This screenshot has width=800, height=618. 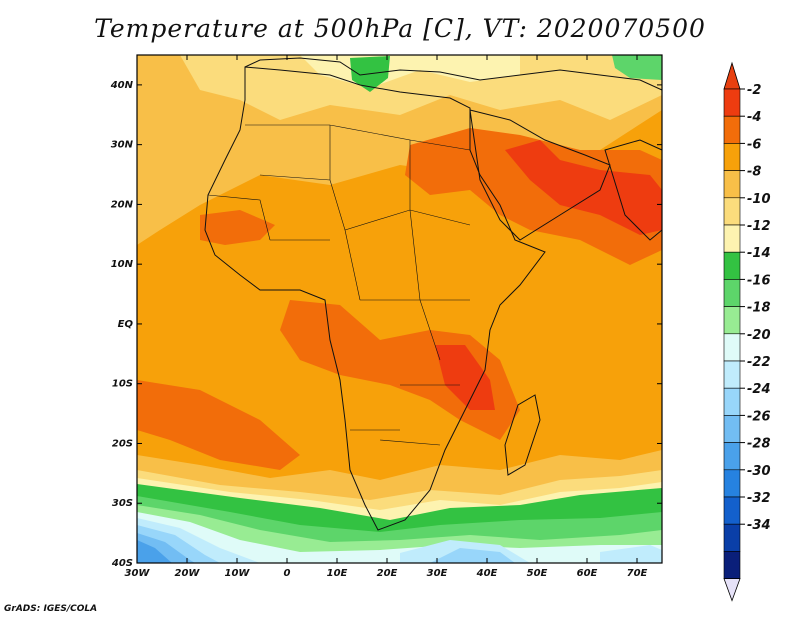 I want to click on colorbar-label: -22, so click(x=759, y=362).